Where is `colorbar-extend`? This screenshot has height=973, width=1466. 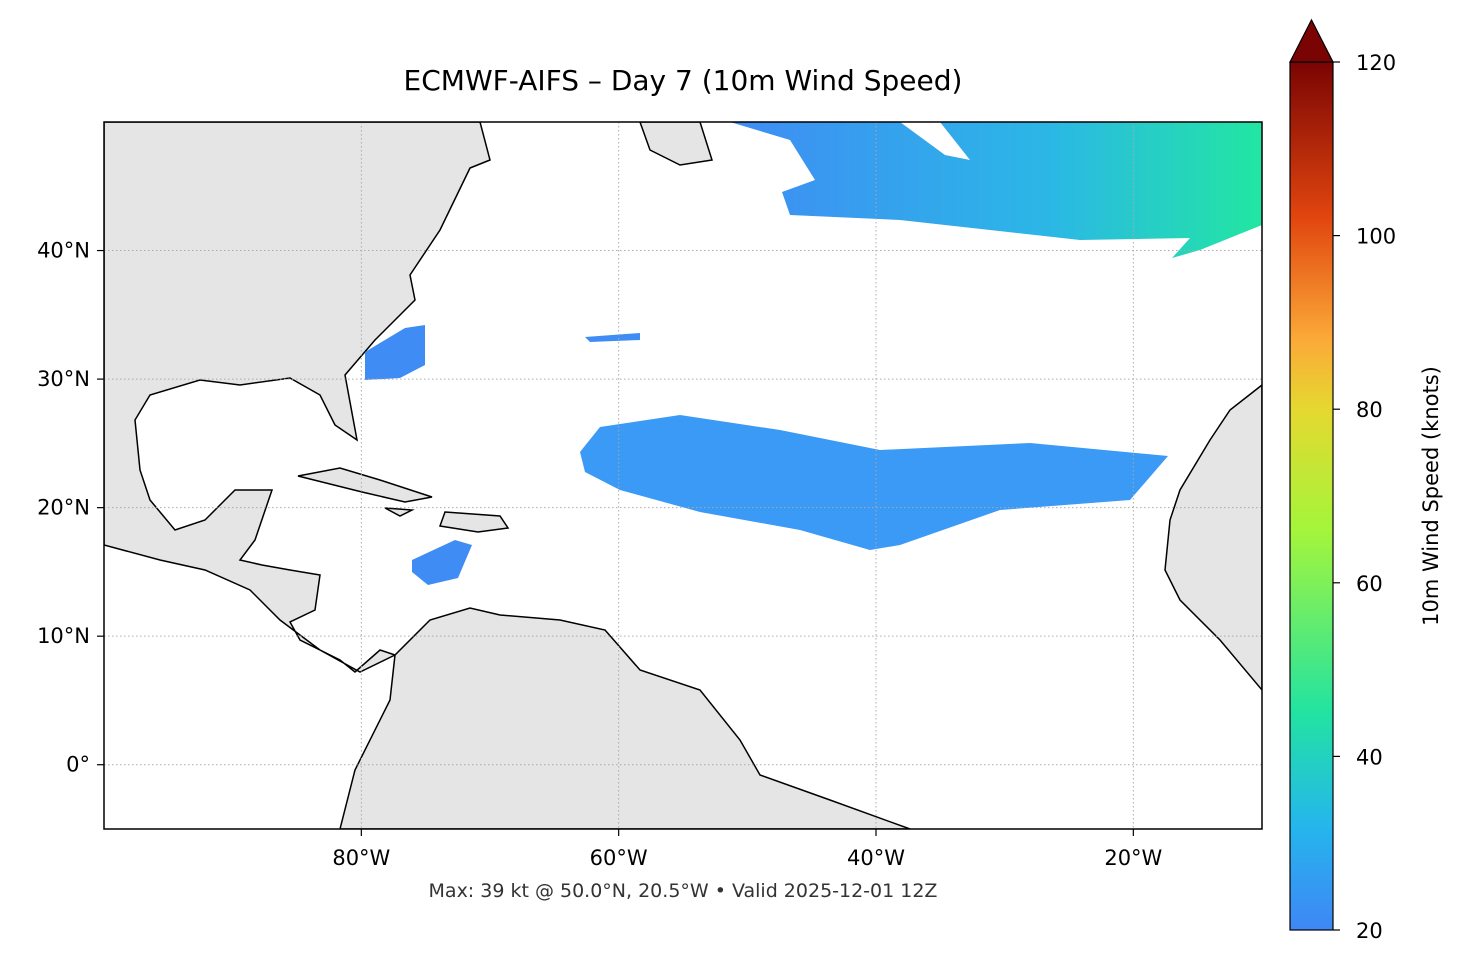
colorbar-extend is located at coordinates (1311, 40).